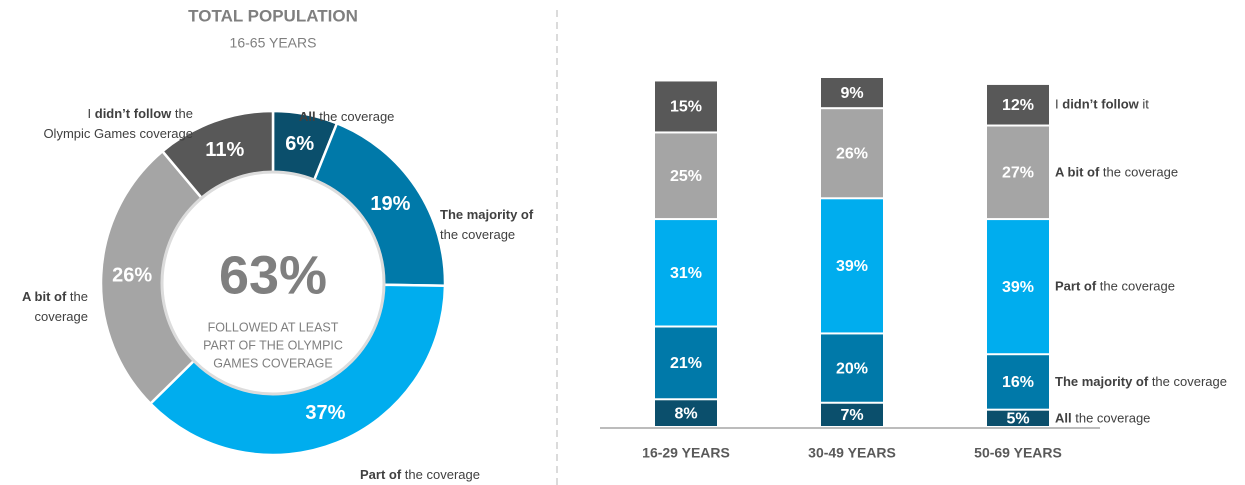 This screenshot has height=485, width=1245. I want to click on label-part: coverage, so click(61, 316).